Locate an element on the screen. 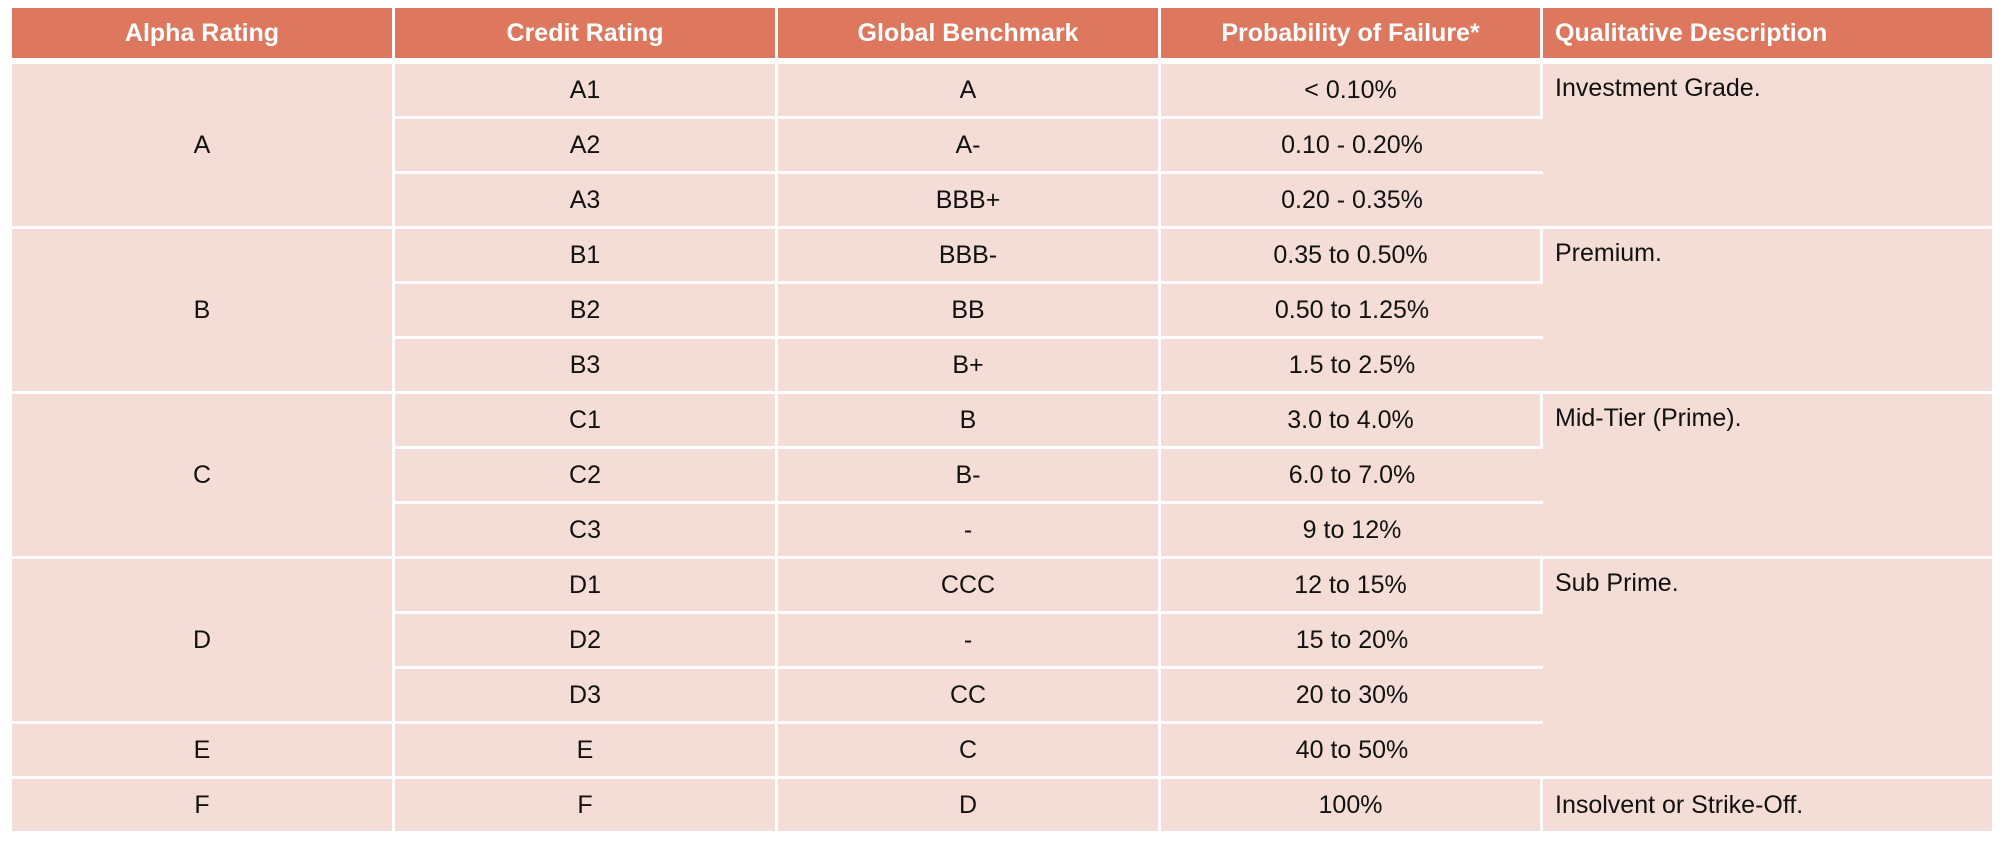  global-benchmark-cell: A is located at coordinates (969, 91).